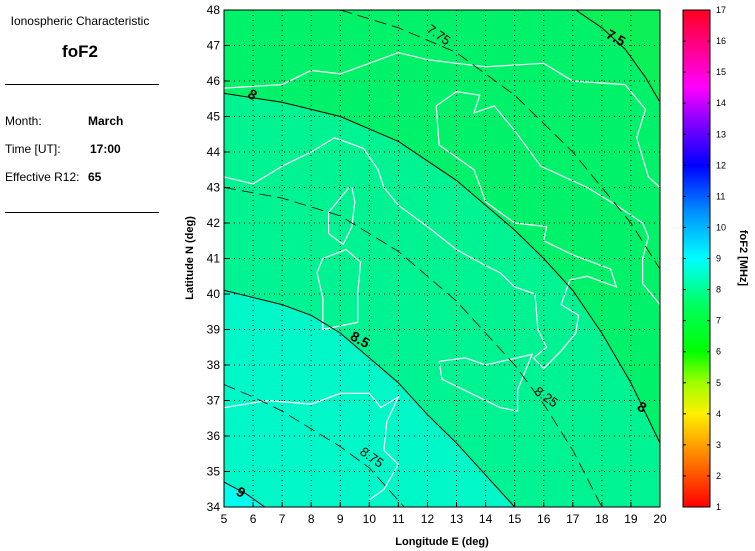  I want to click on y-tick-label: 46, so click(214, 81).